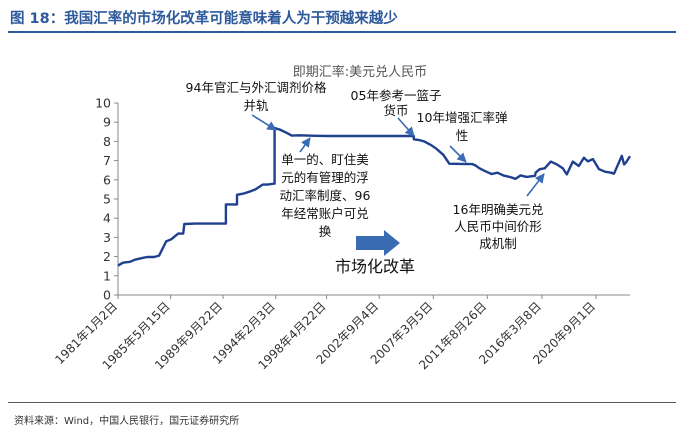 The image size is (684, 437). What do you see at coordinates (107, 275) in the screenshot?
I see `y-tick-label: 1` at bounding box center [107, 275].